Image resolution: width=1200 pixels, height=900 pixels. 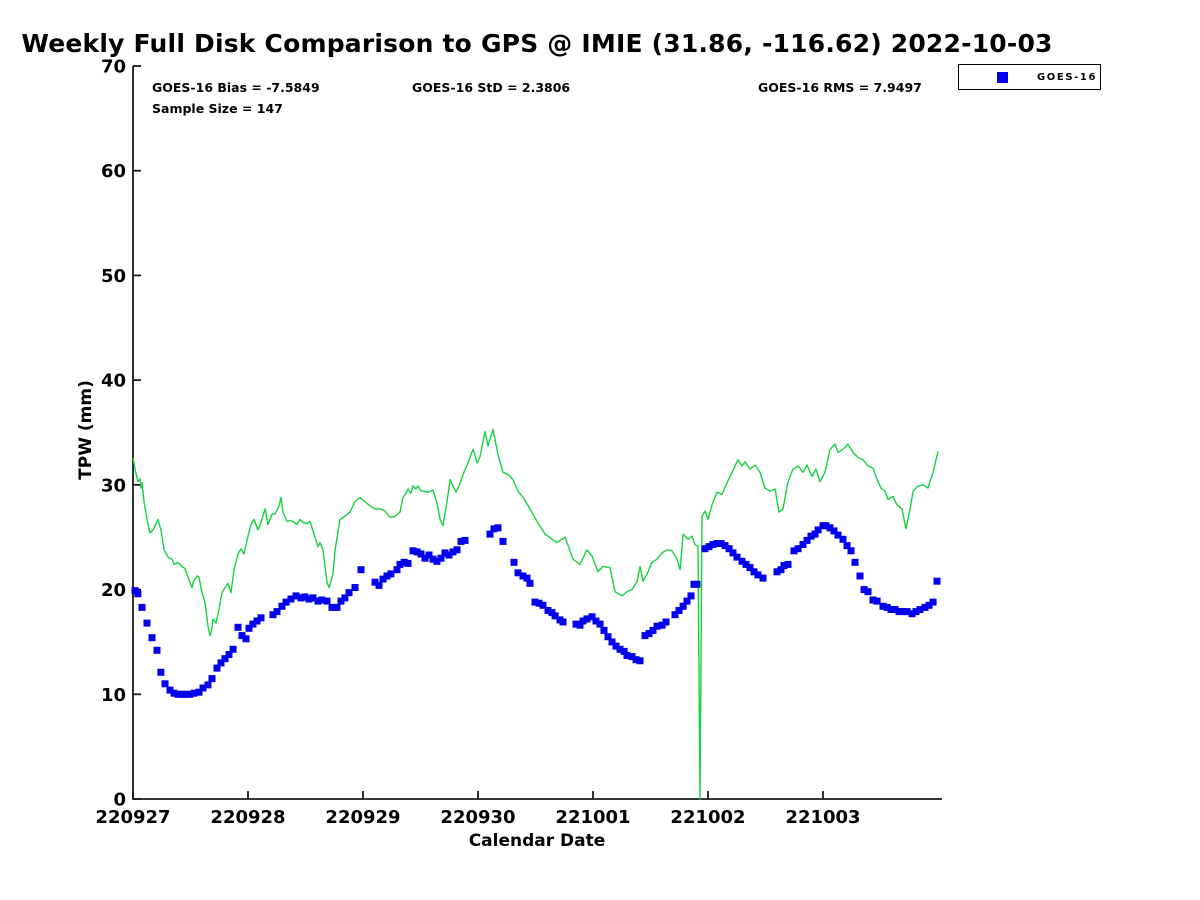 I want to click on legend: GOES-16, so click(x=1029, y=77).